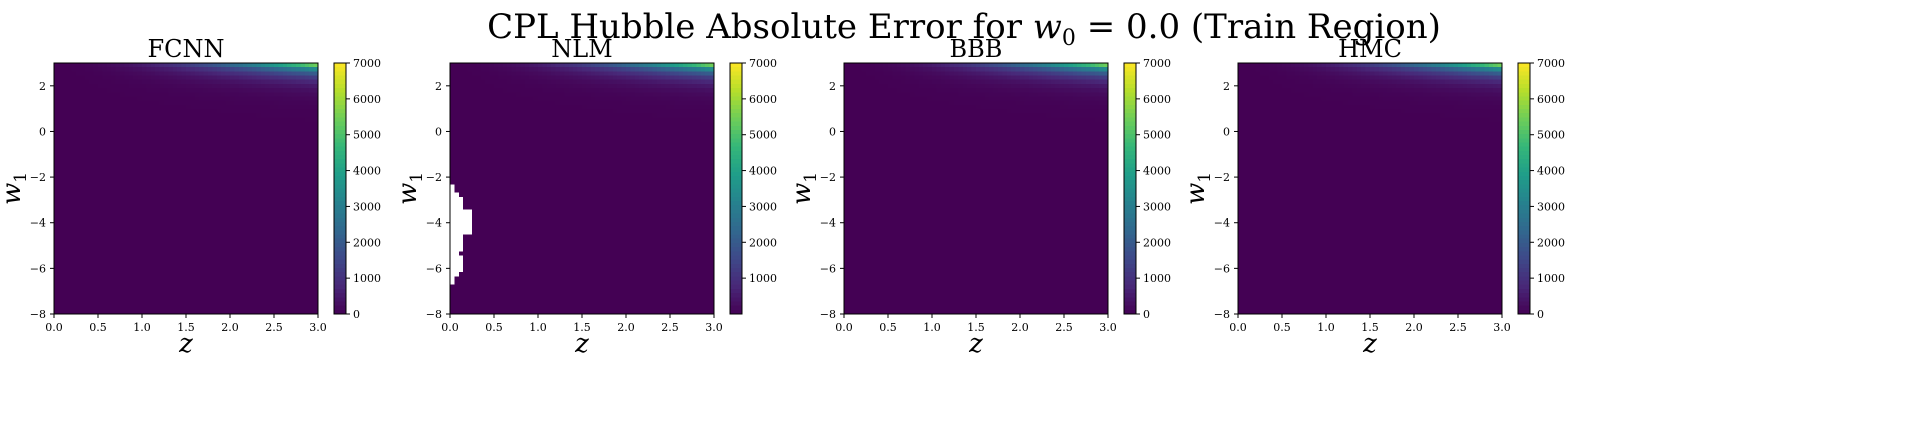  What do you see at coordinates (340, 258) in the screenshot?
I see `colorbar-segment` at bounding box center [340, 258].